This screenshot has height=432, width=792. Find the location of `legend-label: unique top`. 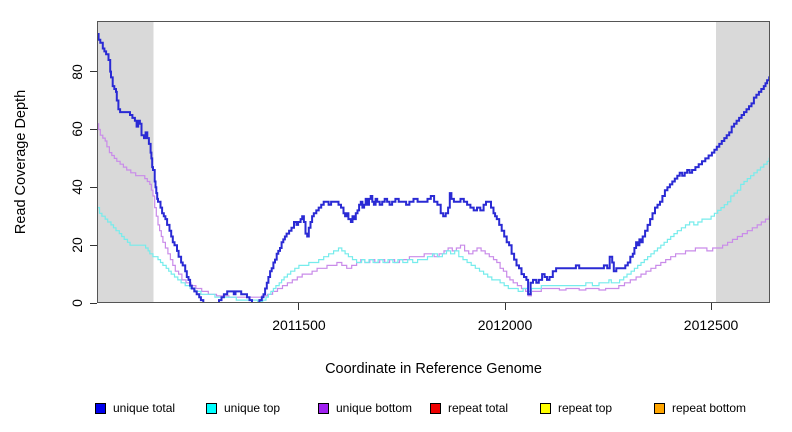

legend-label: unique top is located at coordinates (252, 408).